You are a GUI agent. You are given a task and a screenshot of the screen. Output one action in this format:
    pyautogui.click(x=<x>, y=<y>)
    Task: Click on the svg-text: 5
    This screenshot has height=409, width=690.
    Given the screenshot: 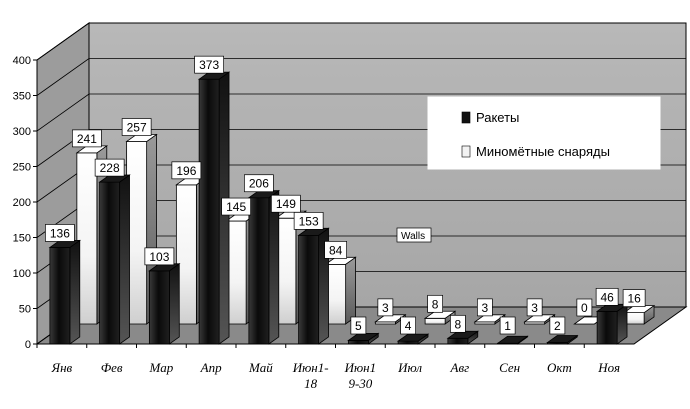 What is the action you would take?
    pyautogui.click(x=358, y=326)
    